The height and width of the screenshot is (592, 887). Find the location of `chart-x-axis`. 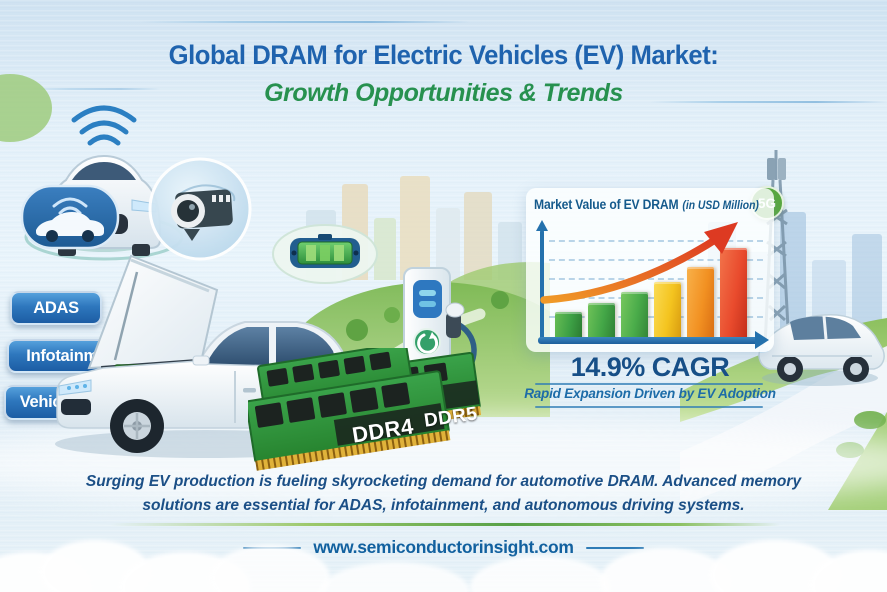

chart-x-axis is located at coordinates (648, 340).